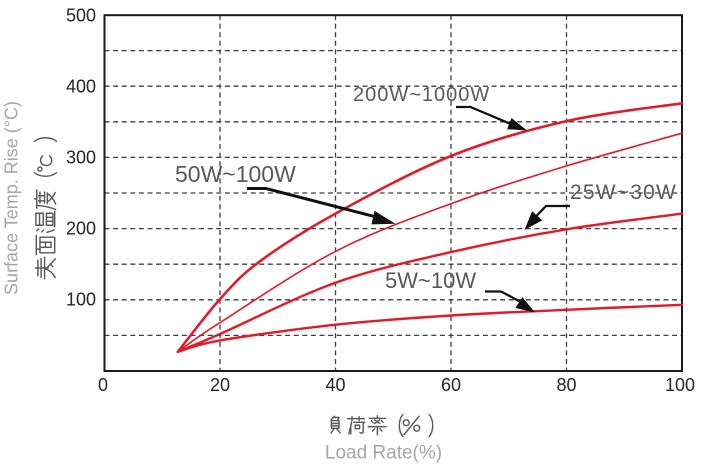 The height and width of the screenshot is (469, 704). Describe the element at coordinates (81, 229) in the screenshot. I see `svg-text: 200` at that location.